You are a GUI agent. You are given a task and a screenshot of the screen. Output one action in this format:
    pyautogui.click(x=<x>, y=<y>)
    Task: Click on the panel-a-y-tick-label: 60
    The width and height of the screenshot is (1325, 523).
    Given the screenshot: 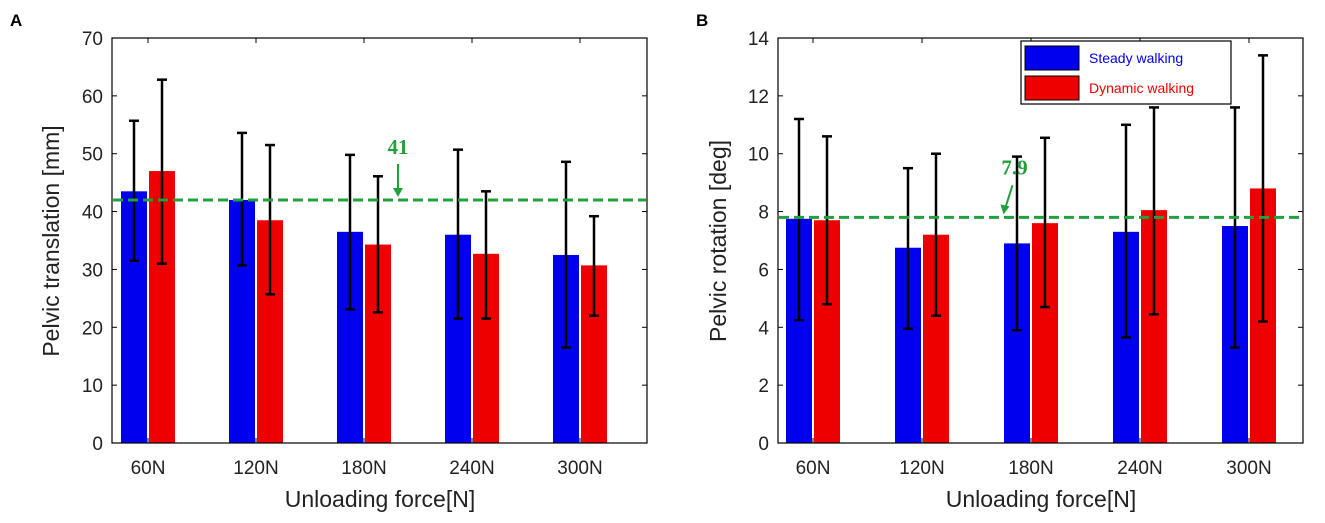 What is the action you would take?
    pyautogui.click(x=92, y=97)
    